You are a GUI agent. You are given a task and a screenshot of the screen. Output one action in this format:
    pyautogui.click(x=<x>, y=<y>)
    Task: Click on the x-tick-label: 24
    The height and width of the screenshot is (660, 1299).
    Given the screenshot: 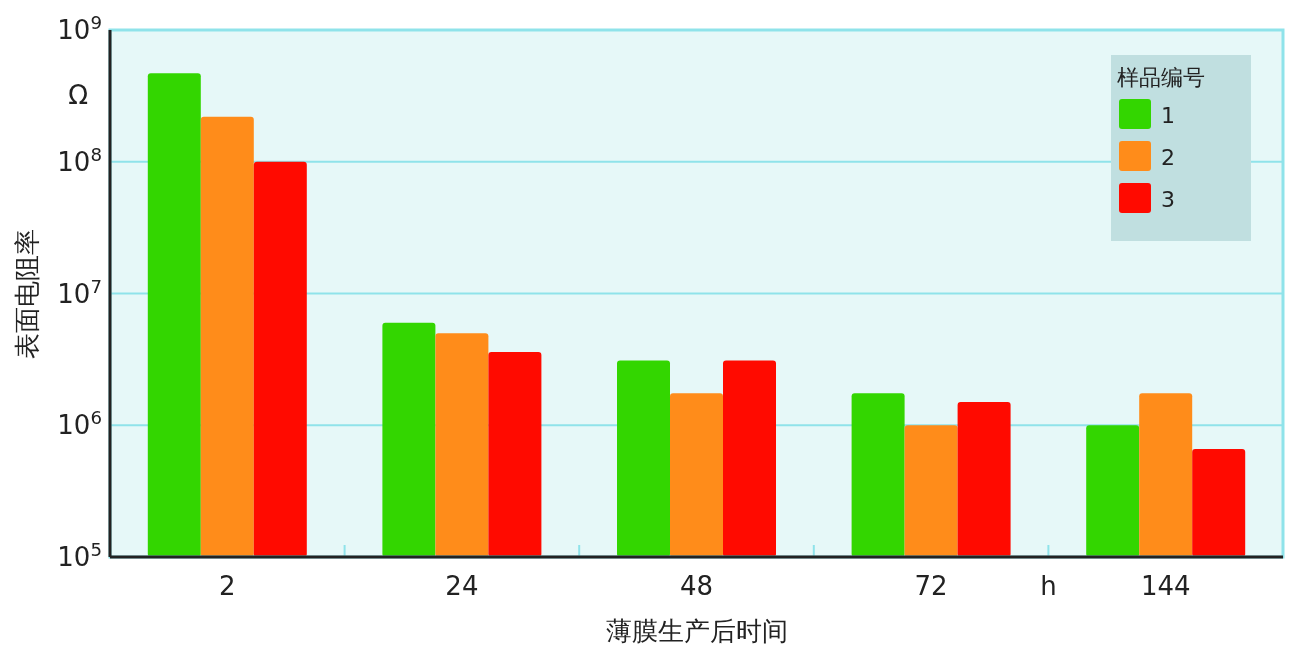 What is the action you would take?
    pyautogui.click(x=462, y=586)
    